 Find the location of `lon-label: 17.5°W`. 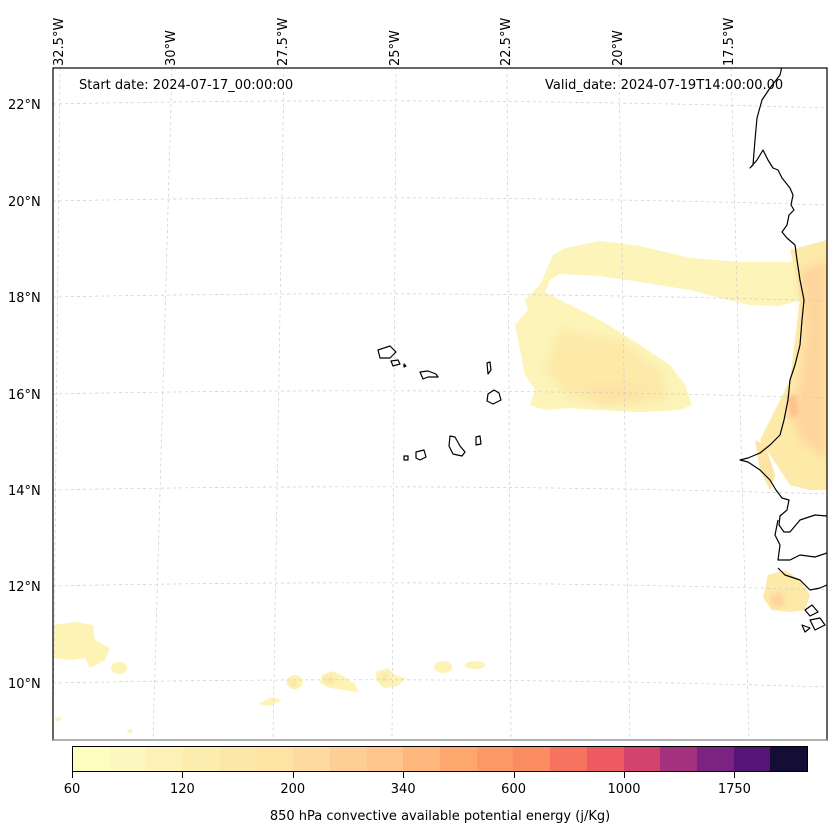

lon-label: 17.5°W is located at coordinates (729, 41).